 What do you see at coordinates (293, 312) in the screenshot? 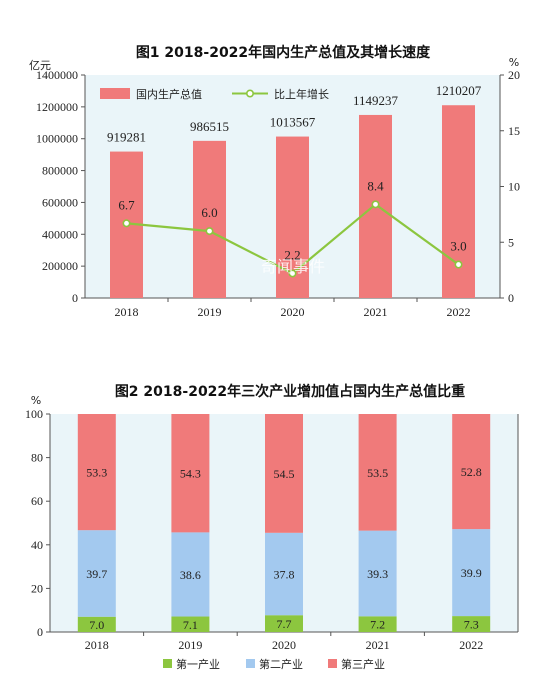
I see `chart1-x-tick-label: 2020` at bounding box center [293, 312].